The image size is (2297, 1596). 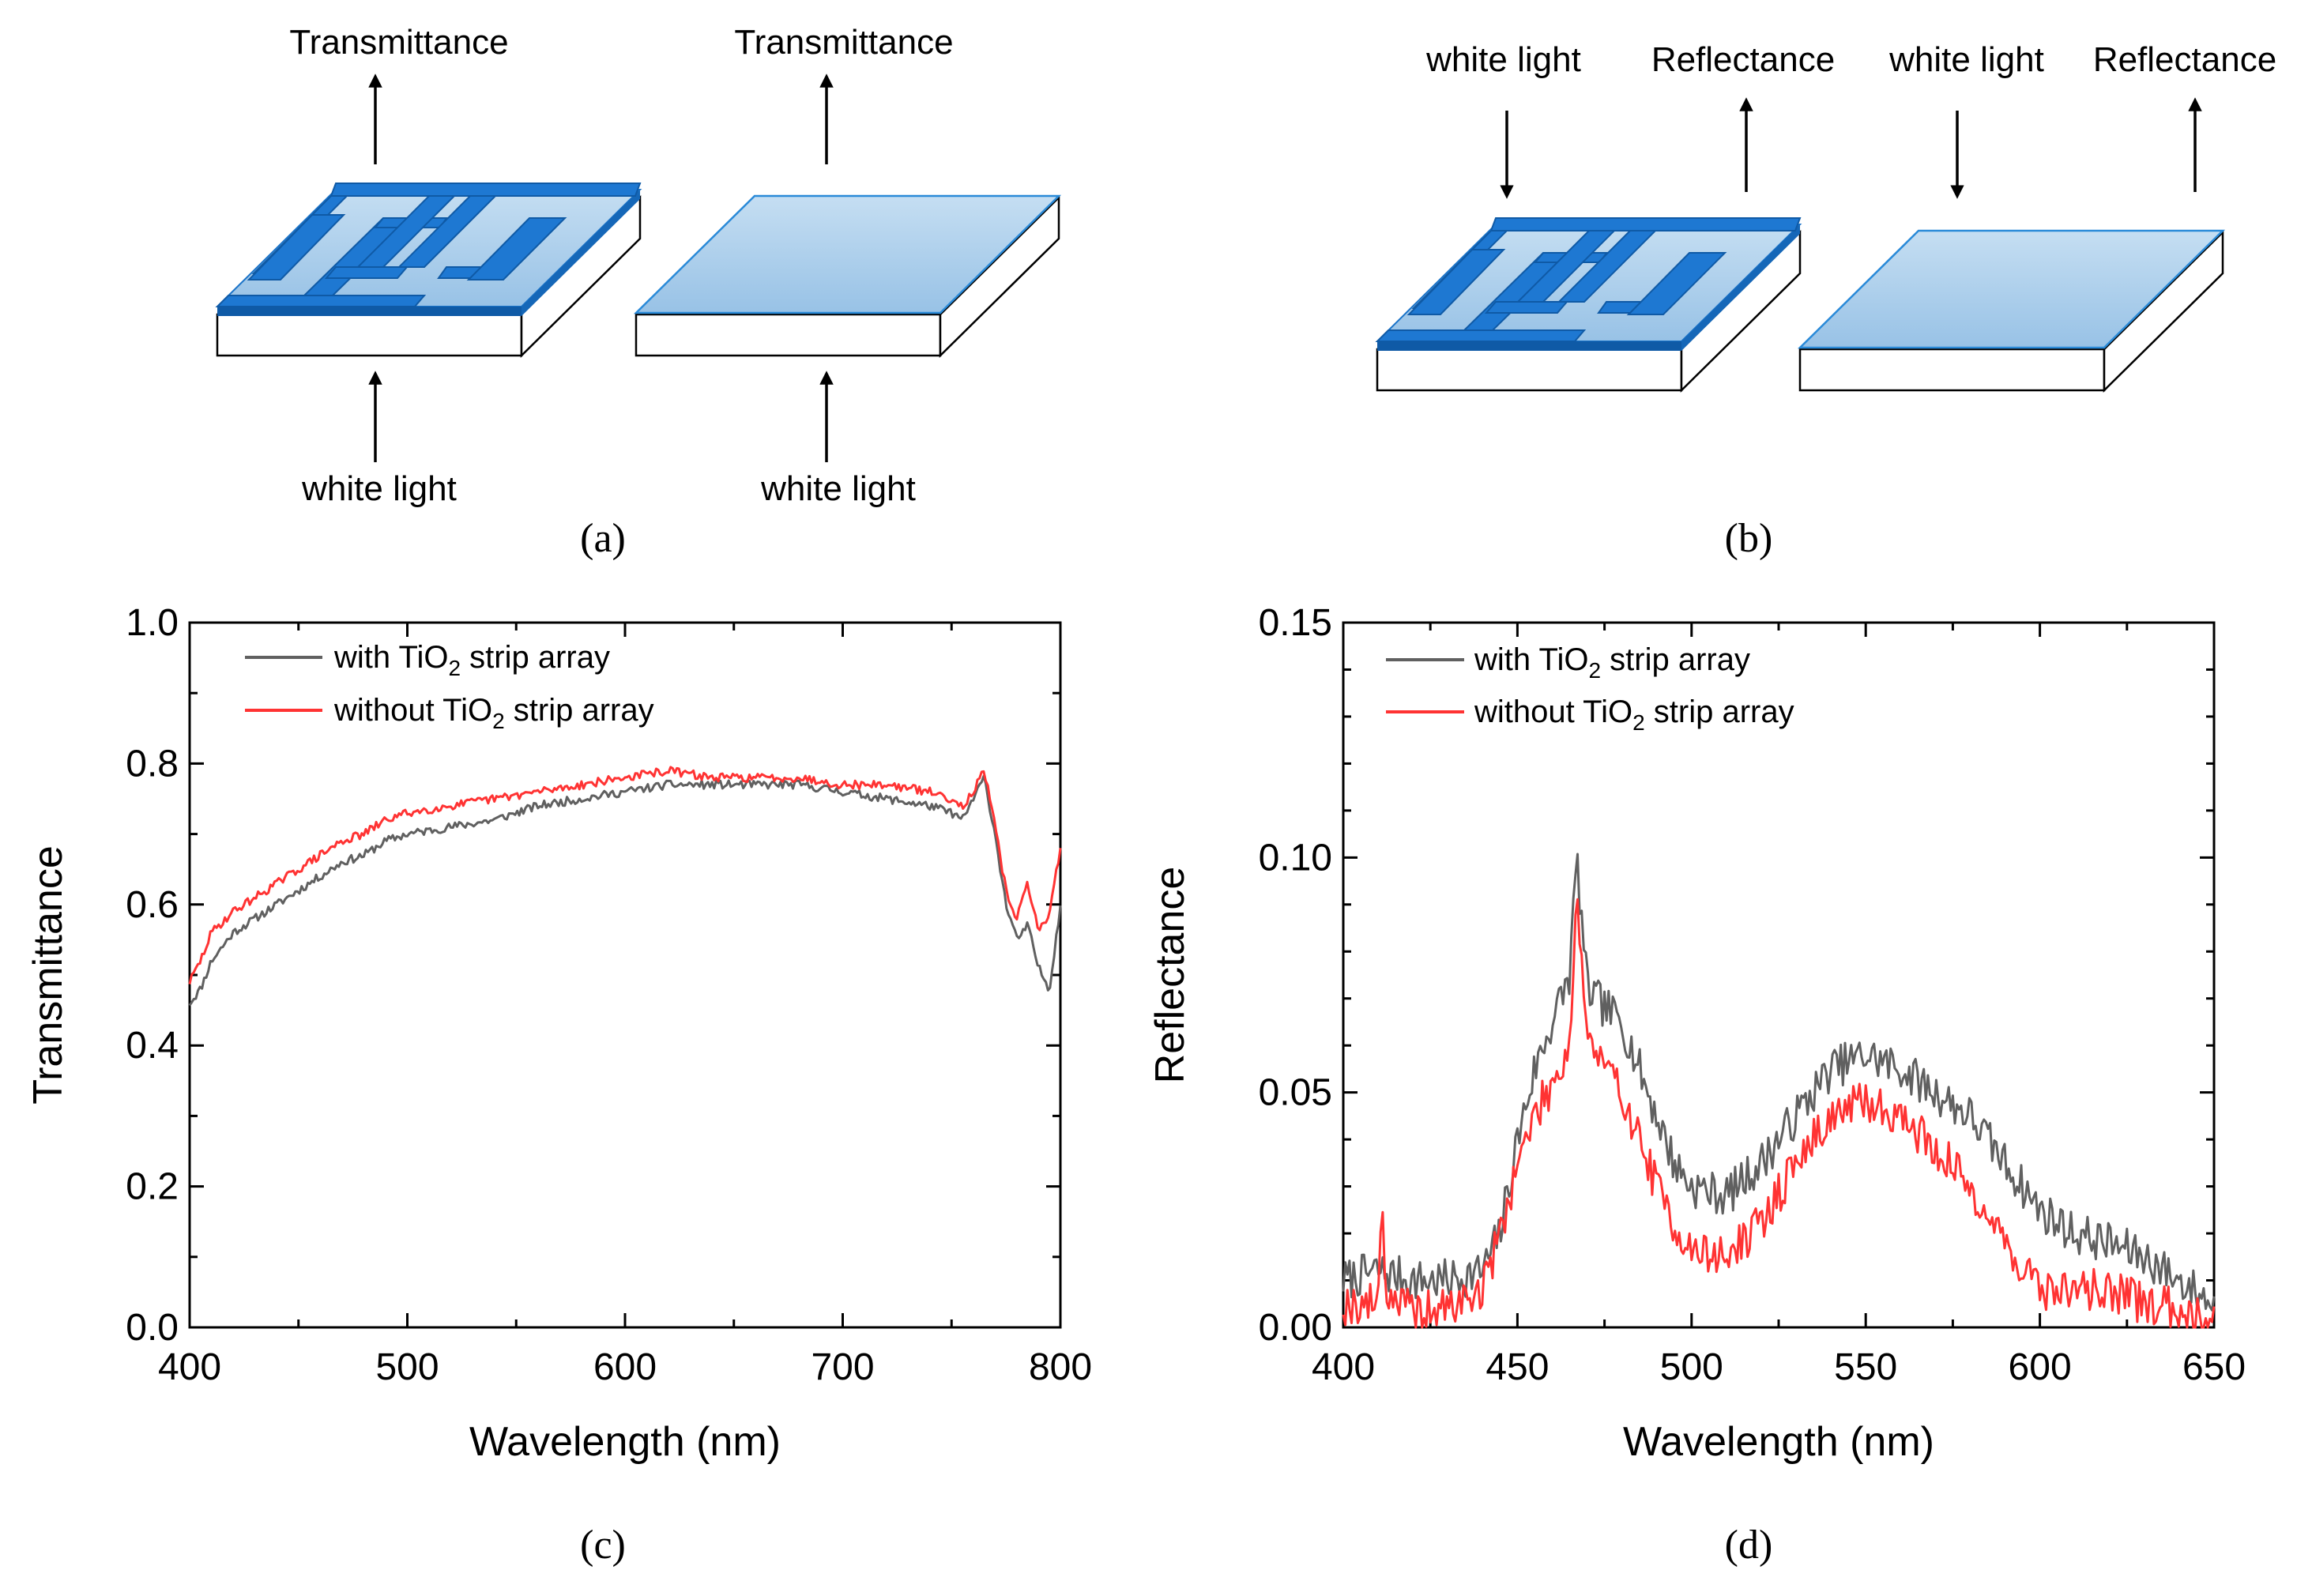 What do you see at coordinates (152, 623) in the screenshot?
I see `y-tick-label: 1.0` at bounding box center [152, 623].